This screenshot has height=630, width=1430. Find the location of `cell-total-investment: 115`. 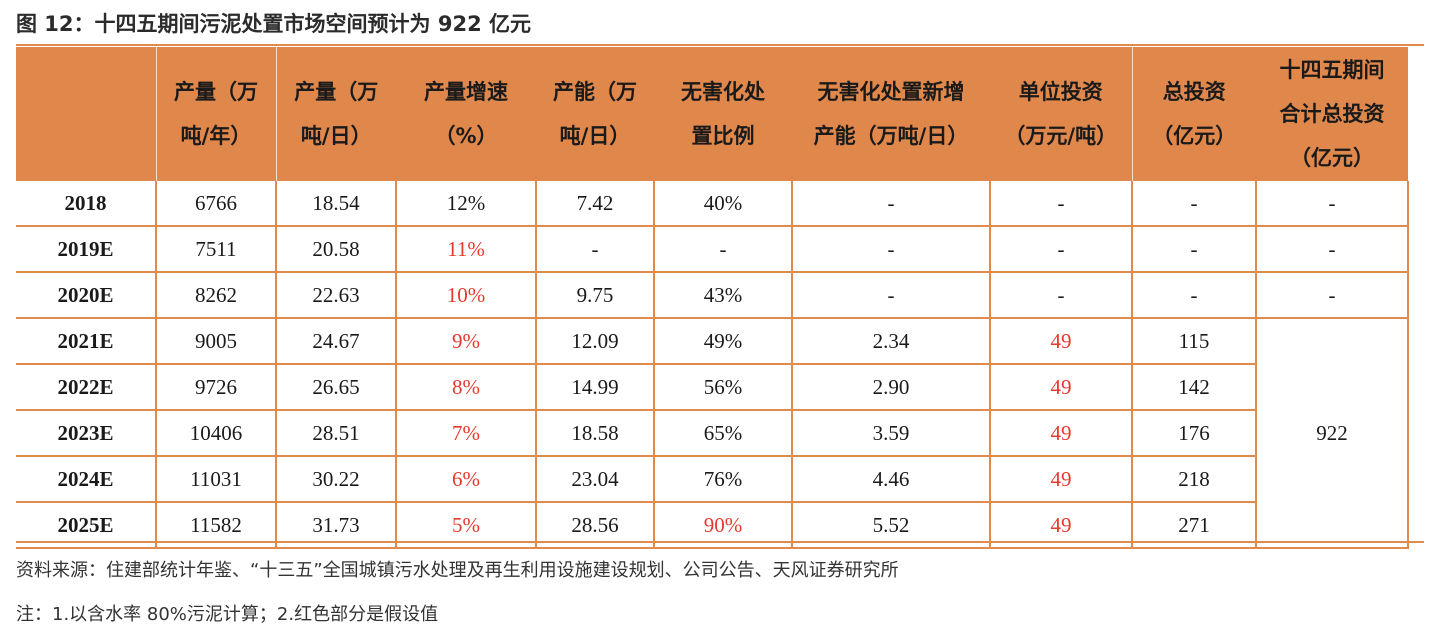

cell-total-investment: 115 is located at coordinates (1194, 341).